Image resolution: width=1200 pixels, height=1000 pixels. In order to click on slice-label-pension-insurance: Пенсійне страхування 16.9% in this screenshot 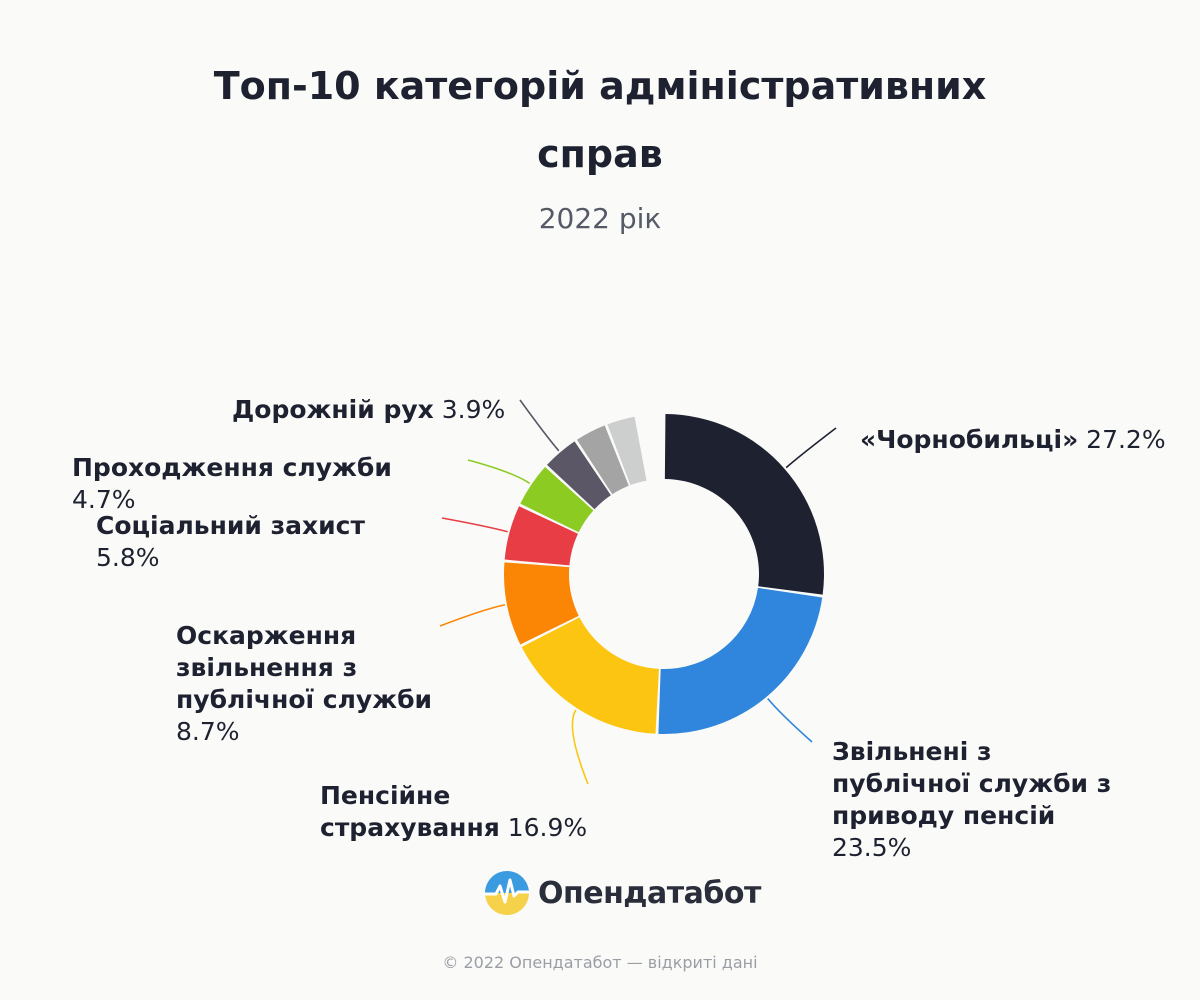, I will do `click(460, 812)`.